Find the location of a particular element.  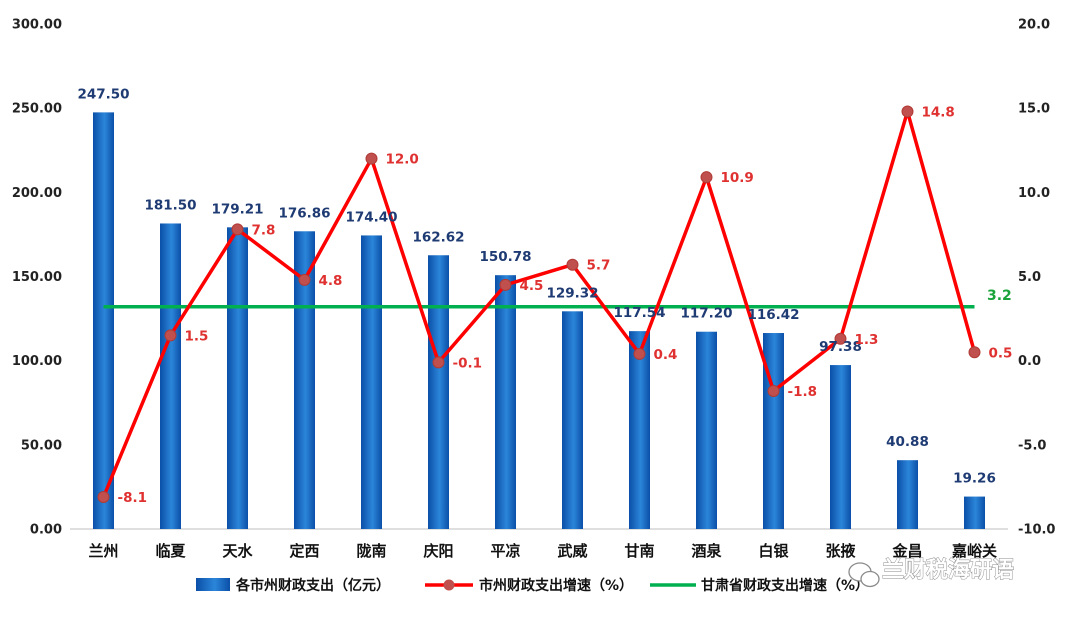

y-right-tick-label: -5.0 is located at coordinates (1032, 445).